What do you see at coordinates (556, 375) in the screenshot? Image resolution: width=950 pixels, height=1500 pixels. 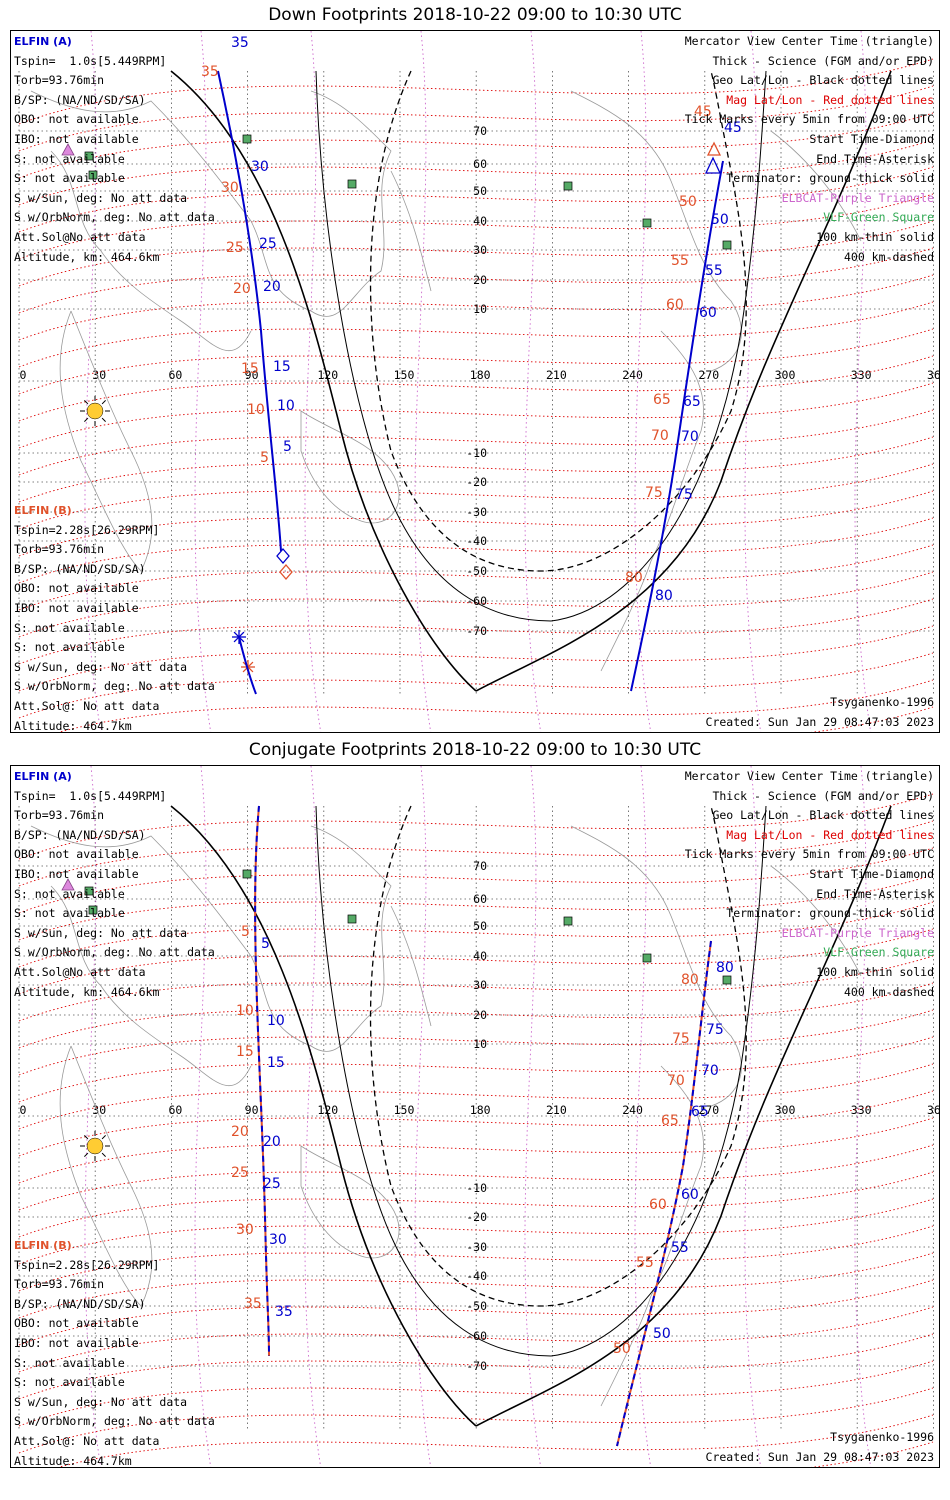 I see `lon-label: 210` at bounding box center [556, 375].